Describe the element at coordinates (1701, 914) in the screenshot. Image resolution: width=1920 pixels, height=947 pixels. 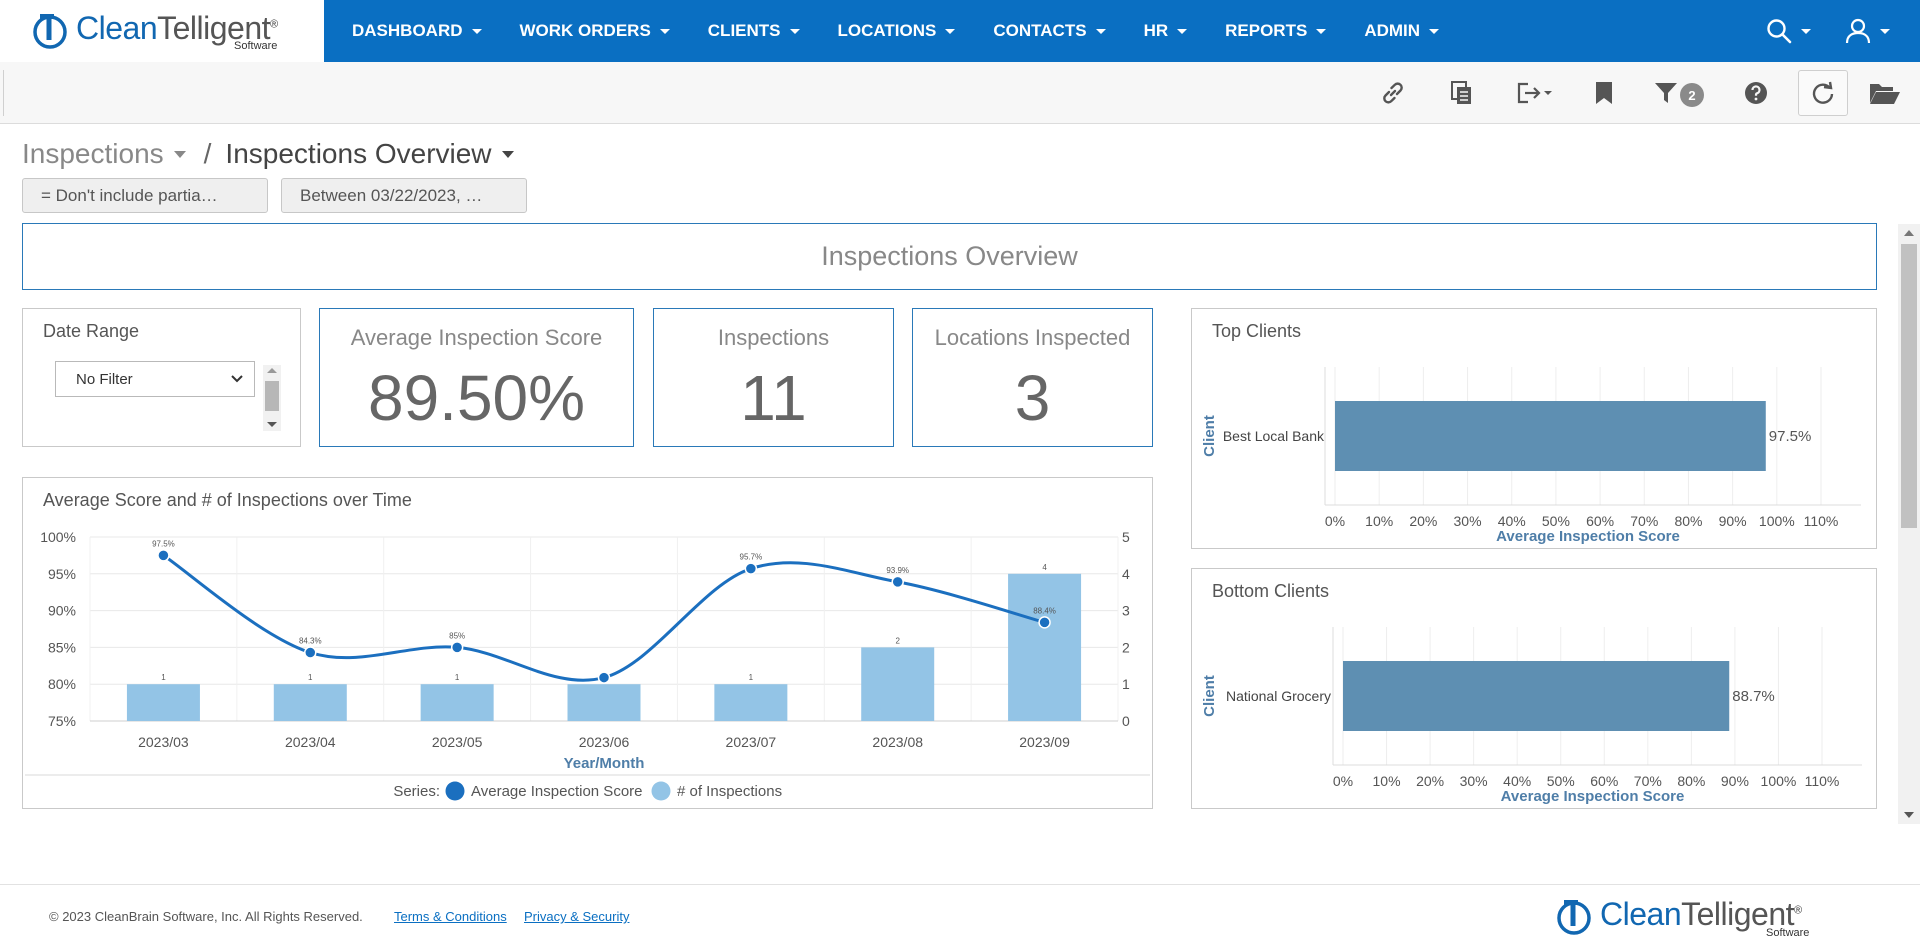
I see `footer-logo-text: CleanTelligent®` at that location.